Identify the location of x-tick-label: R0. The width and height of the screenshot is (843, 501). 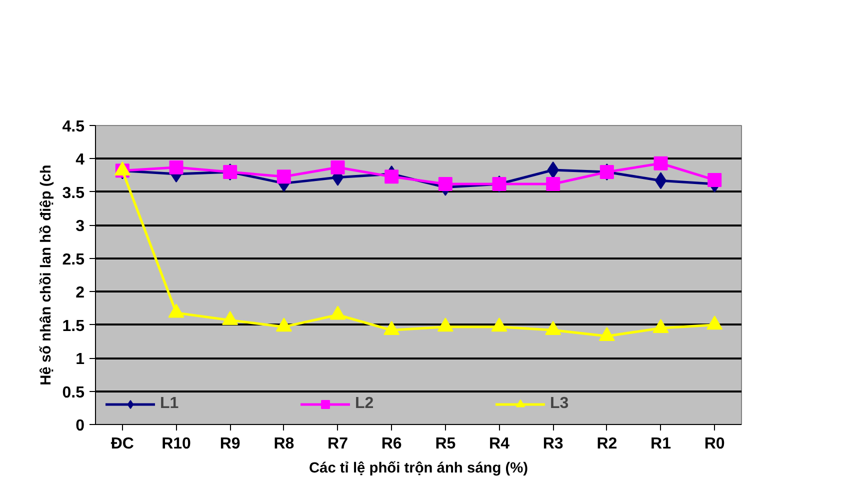
(714, 444).